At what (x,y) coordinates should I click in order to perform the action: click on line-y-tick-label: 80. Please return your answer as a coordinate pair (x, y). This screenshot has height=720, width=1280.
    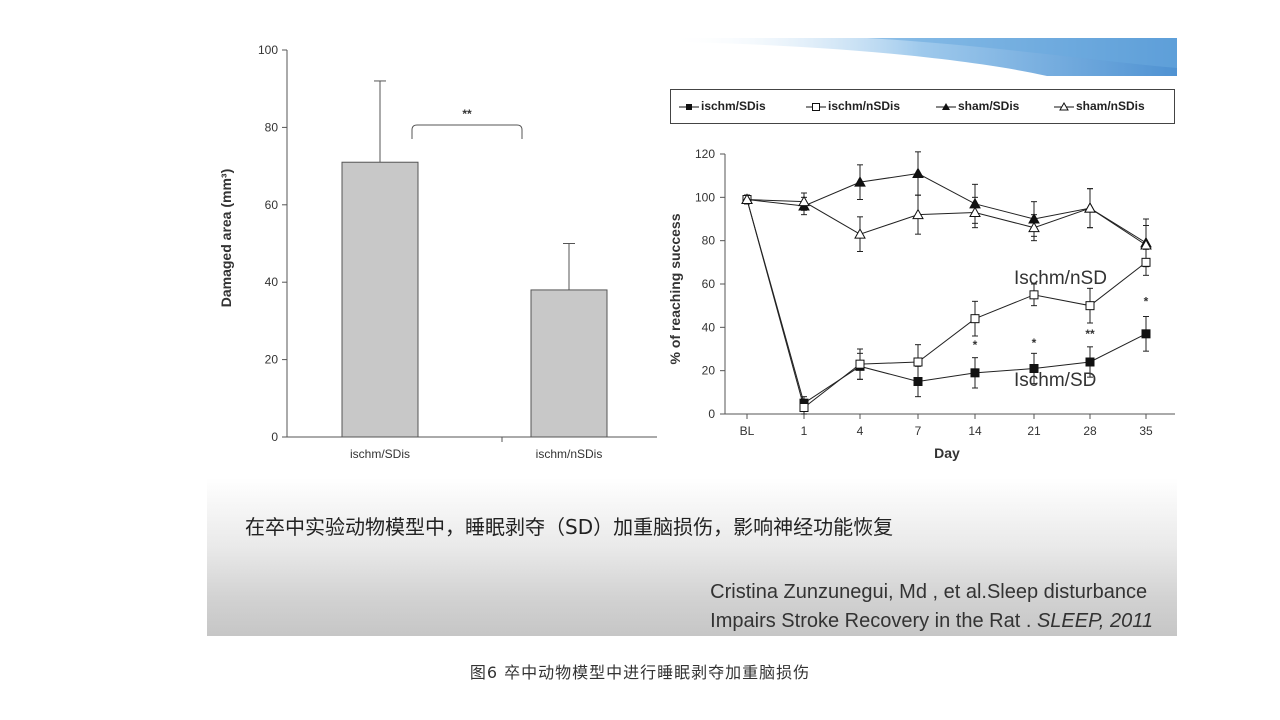
    Looking at the image, I should click on (709, 241).